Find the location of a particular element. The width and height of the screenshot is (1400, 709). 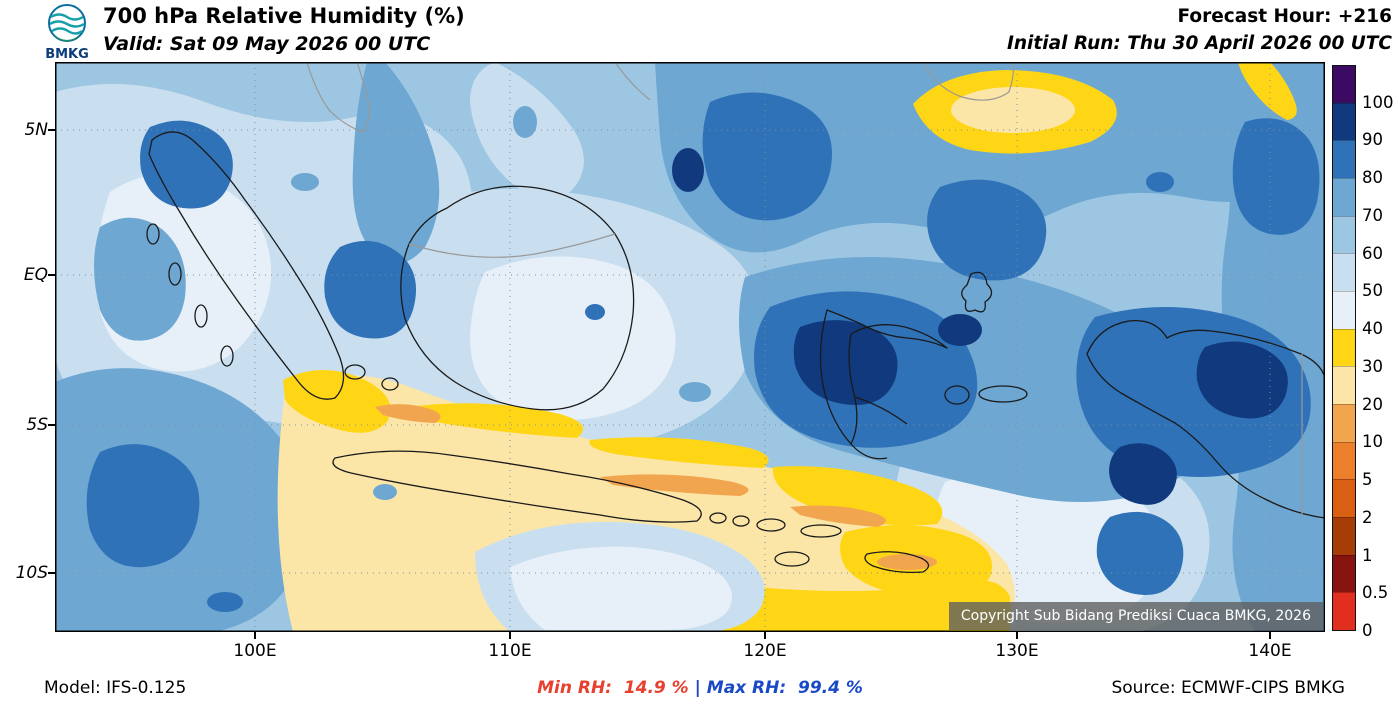

logo-globe-icon is located at coordinates (67, 23).